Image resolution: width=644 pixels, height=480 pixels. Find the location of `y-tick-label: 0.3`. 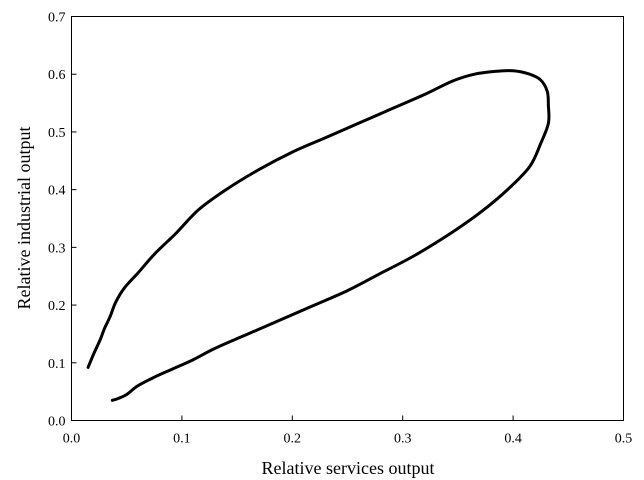

y-tick-label: 0.3 is located at coordinates (57, 248).